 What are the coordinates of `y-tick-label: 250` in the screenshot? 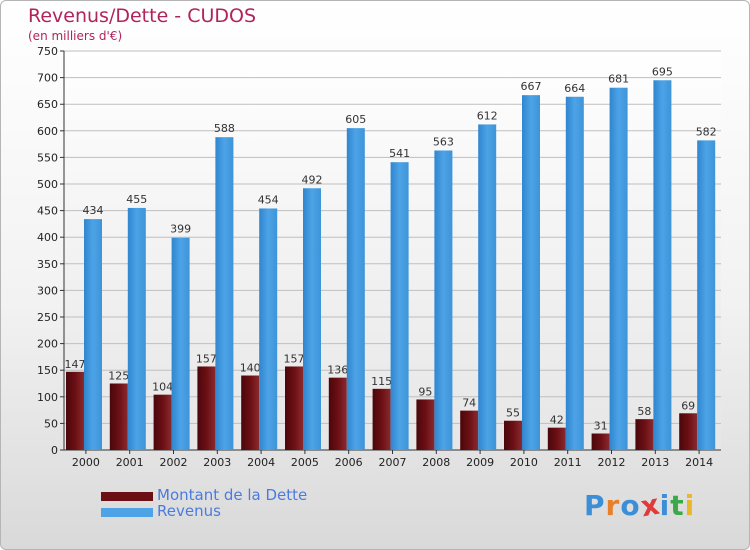 It's located at (47, 317).